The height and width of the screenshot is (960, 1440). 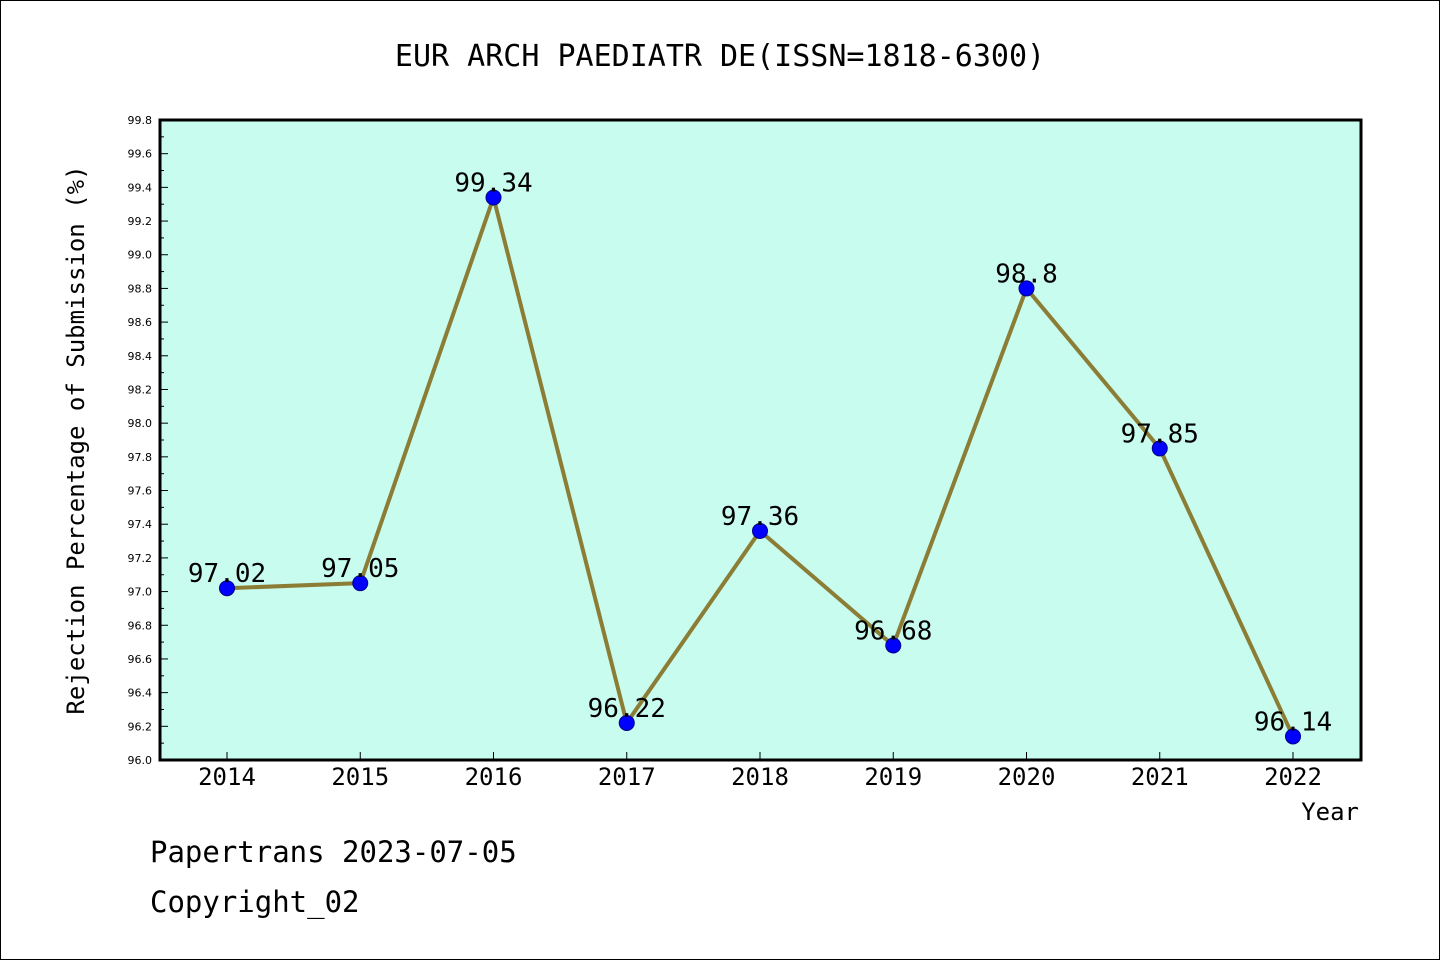 I want to click on data-label: 96.22, so click(x=627, y=709).